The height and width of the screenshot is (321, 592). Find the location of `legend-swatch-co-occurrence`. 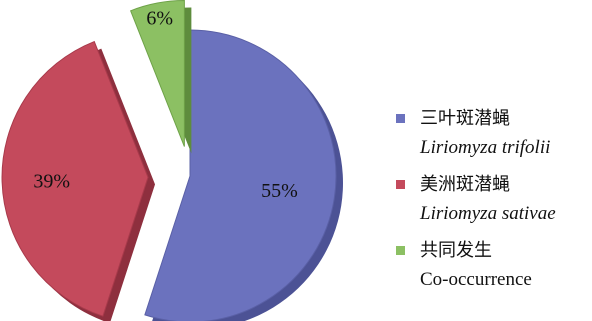

legend-swatch-co-occurrence is located at coordinates (400, 250).